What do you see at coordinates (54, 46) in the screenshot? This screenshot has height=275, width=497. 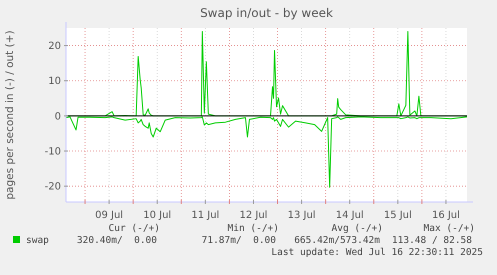 I see `y-tick-label: 20` at bounding box center [54, 46].